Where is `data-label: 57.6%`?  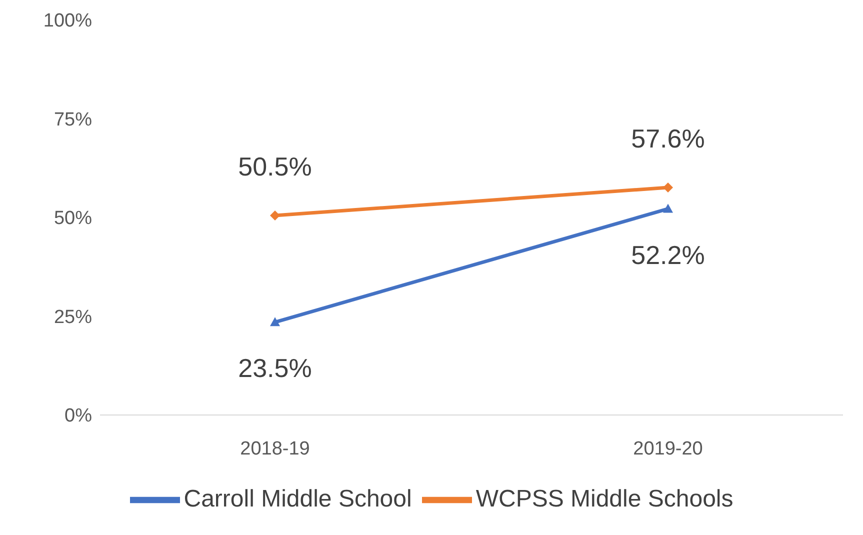
data-label: 57.6% is located at coordinates (668, 138).